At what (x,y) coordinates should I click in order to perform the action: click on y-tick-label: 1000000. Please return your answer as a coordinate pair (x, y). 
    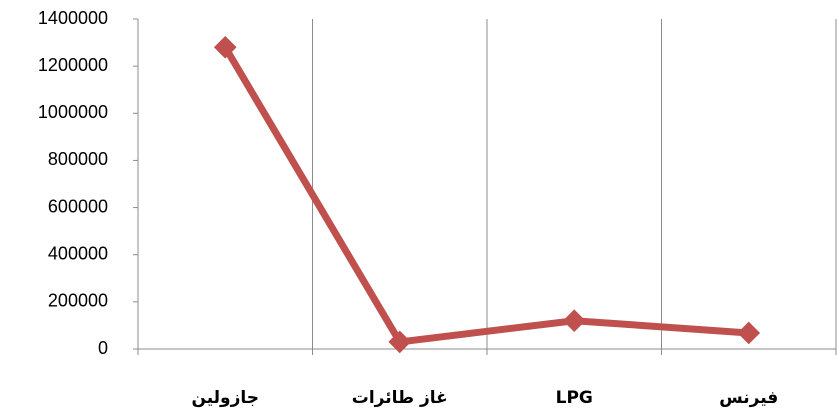
    Looking at the image, I should click on (73, 112).